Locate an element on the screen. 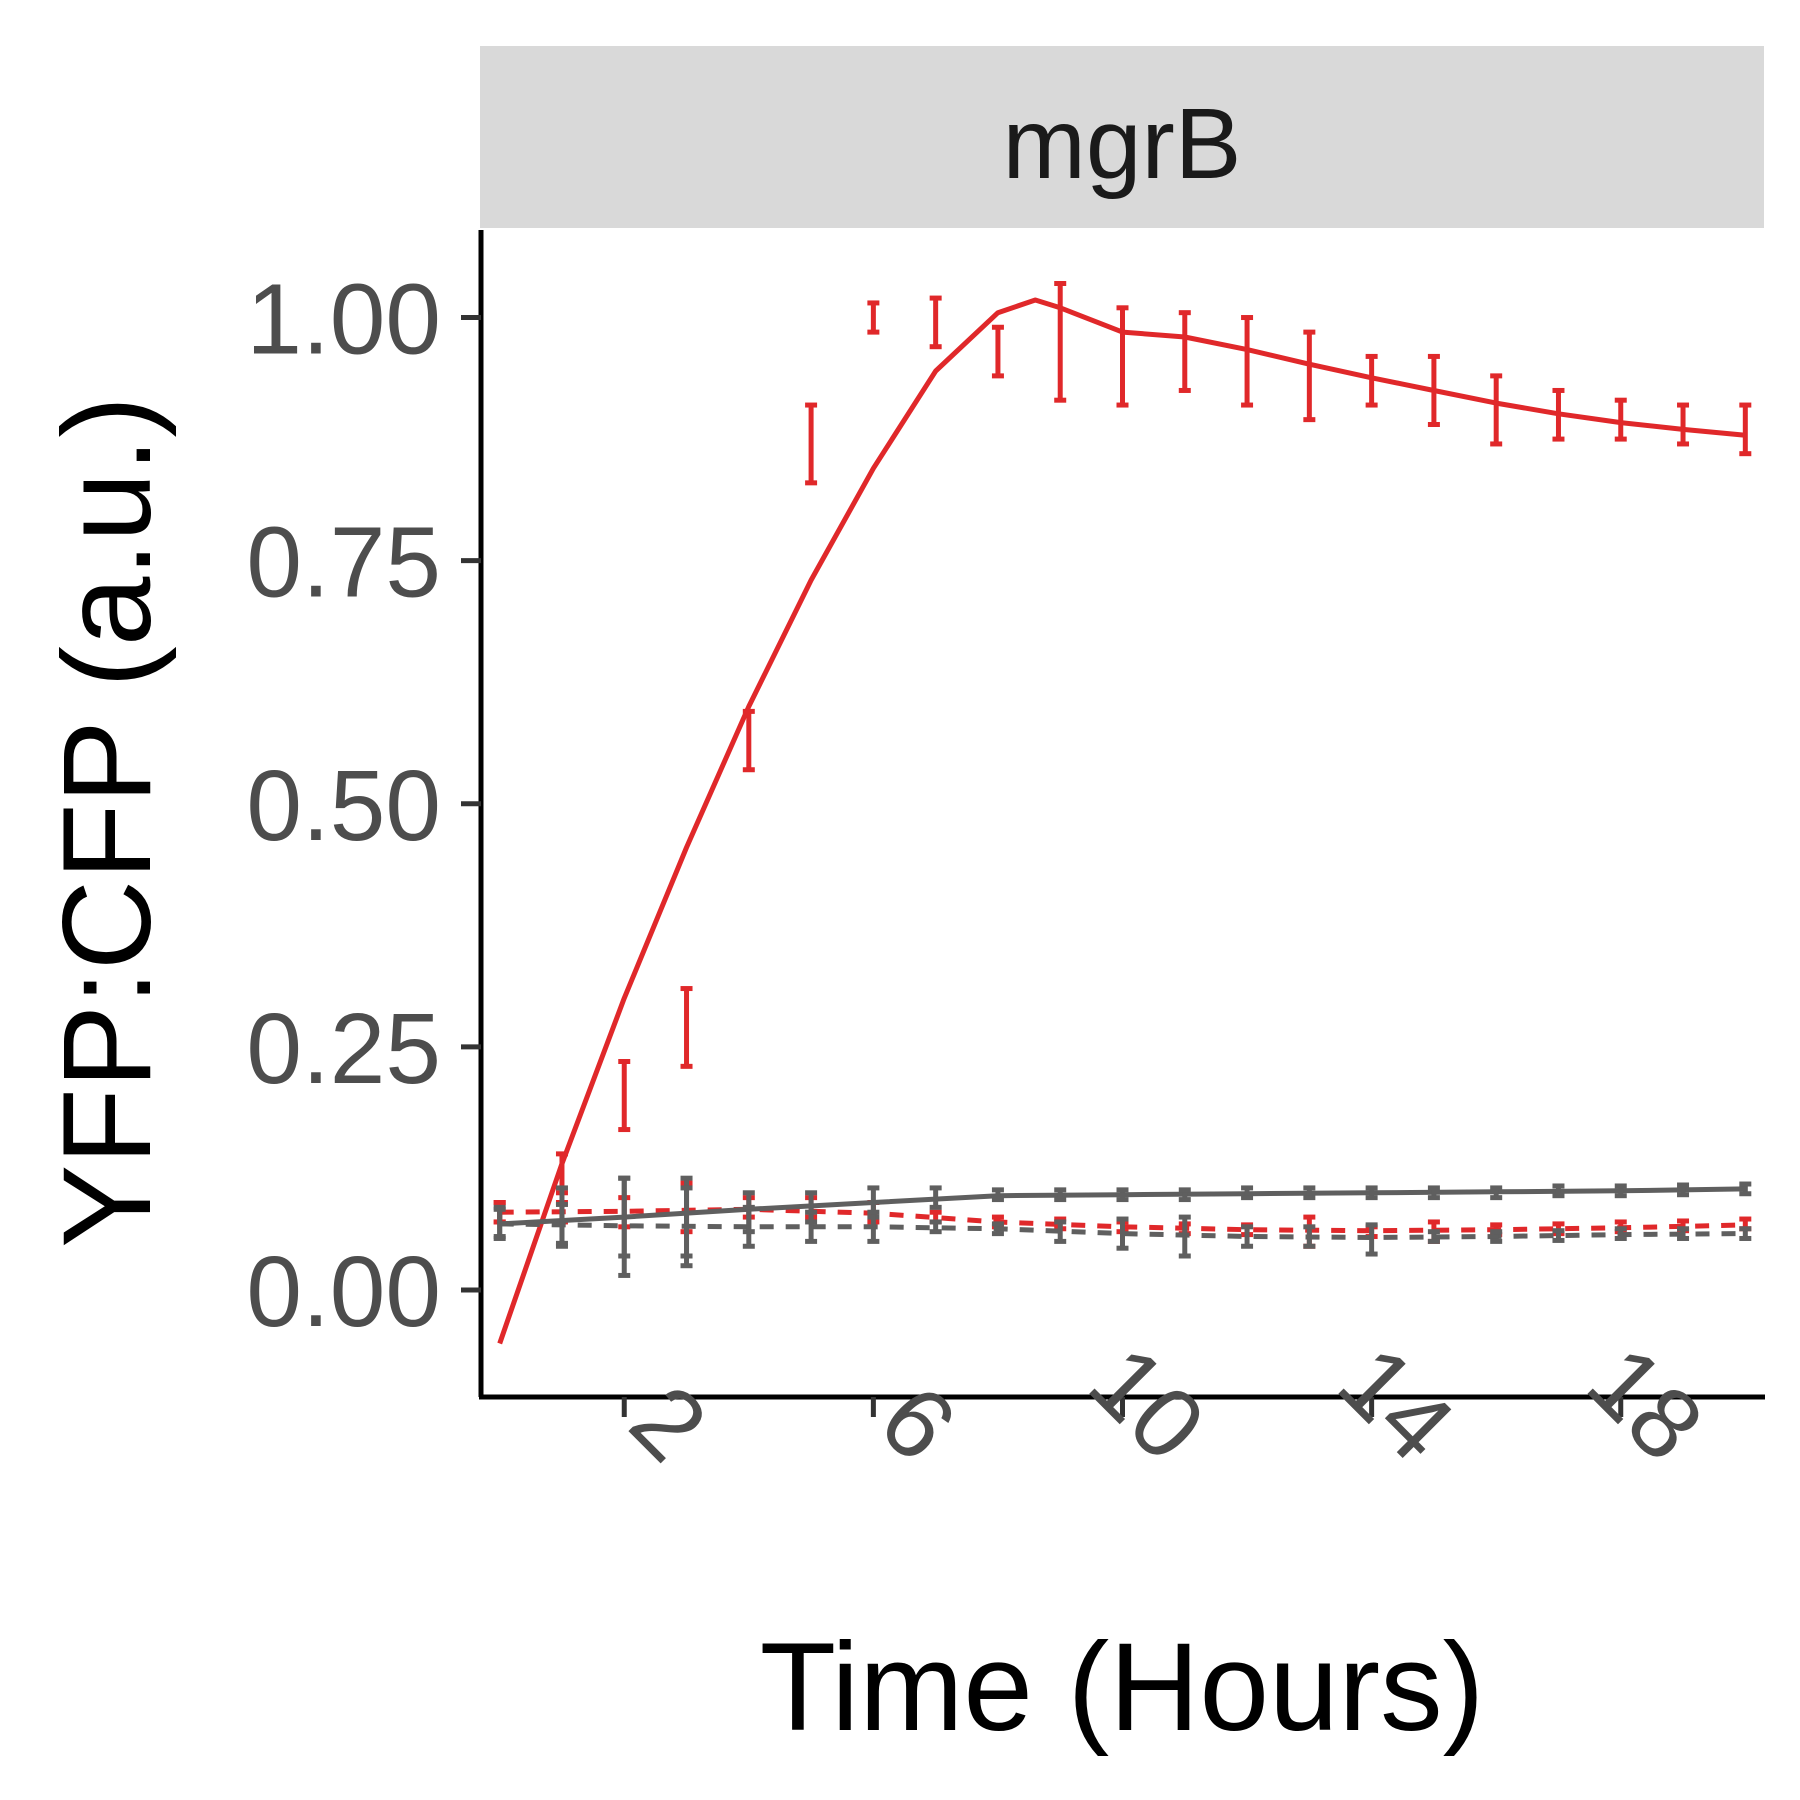 The image size is (1800, 1800). x-axis-title: Time (Hours) is located at coordinates (1122, 1687).